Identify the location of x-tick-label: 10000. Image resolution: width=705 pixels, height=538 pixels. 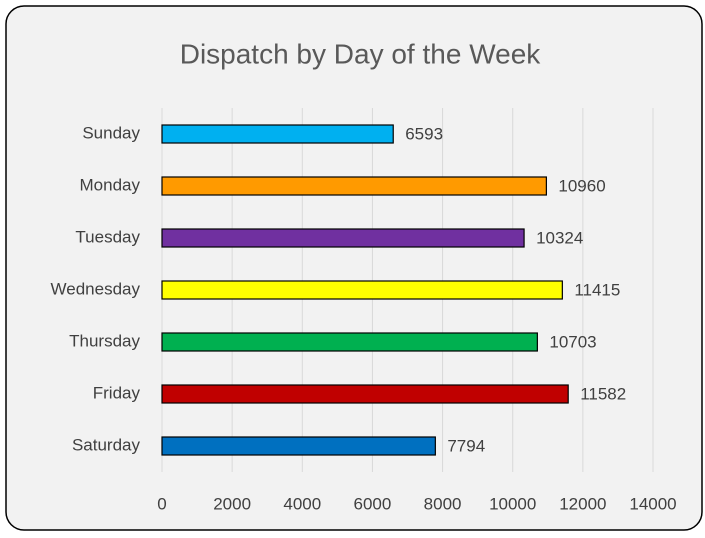
(512, 503).